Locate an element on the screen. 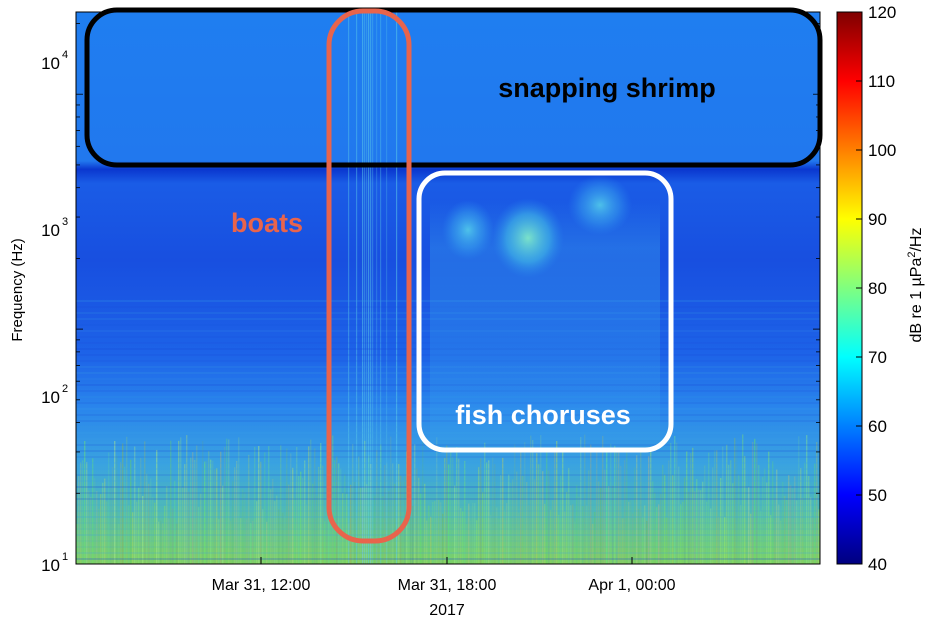 This screenshot has height=626, width=937. x-axis-ticks: Mar 31, 12:00 Mar 31, 18:00 Apr 1, 00:00 is located at coordinates (444, 575).